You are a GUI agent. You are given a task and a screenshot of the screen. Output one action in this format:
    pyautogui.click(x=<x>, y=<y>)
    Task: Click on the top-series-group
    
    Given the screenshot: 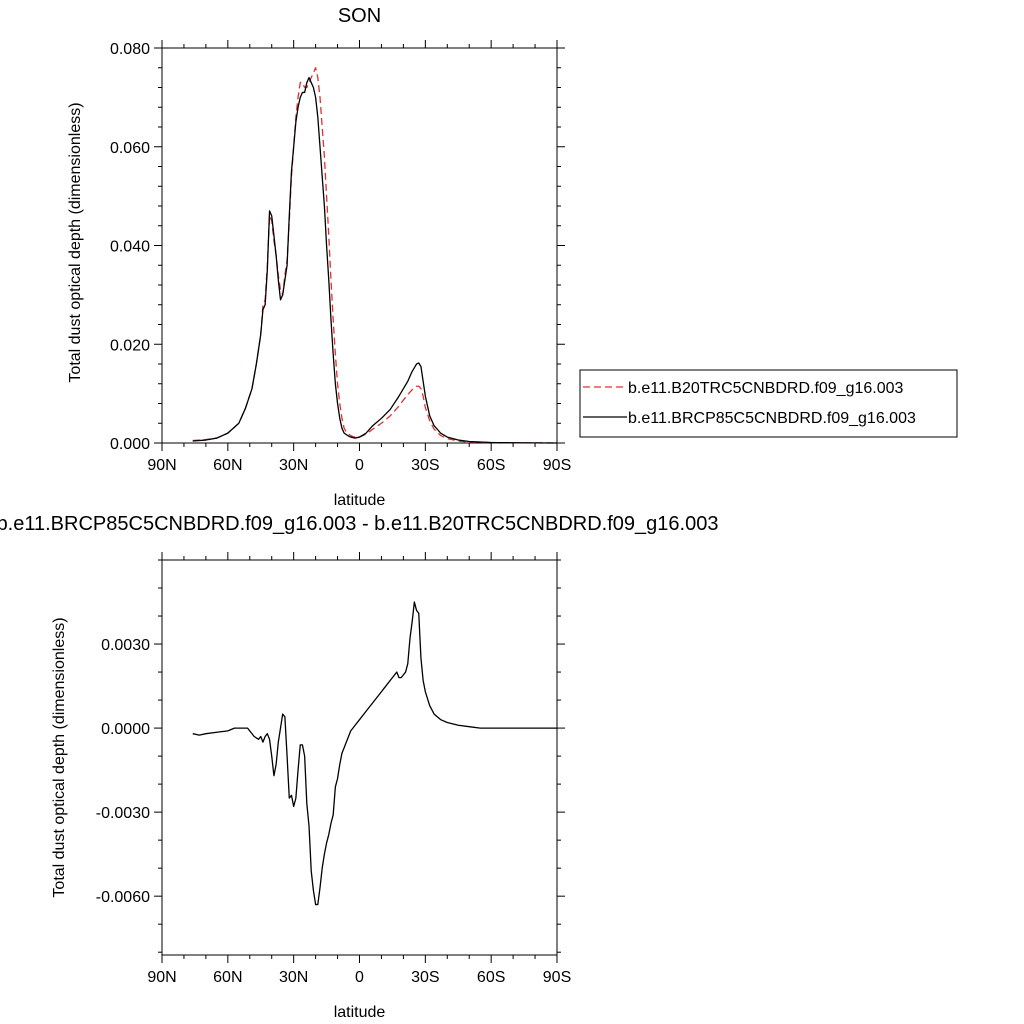 What is the action you would take?
    pyautogui.click(x=375, y=255)
    